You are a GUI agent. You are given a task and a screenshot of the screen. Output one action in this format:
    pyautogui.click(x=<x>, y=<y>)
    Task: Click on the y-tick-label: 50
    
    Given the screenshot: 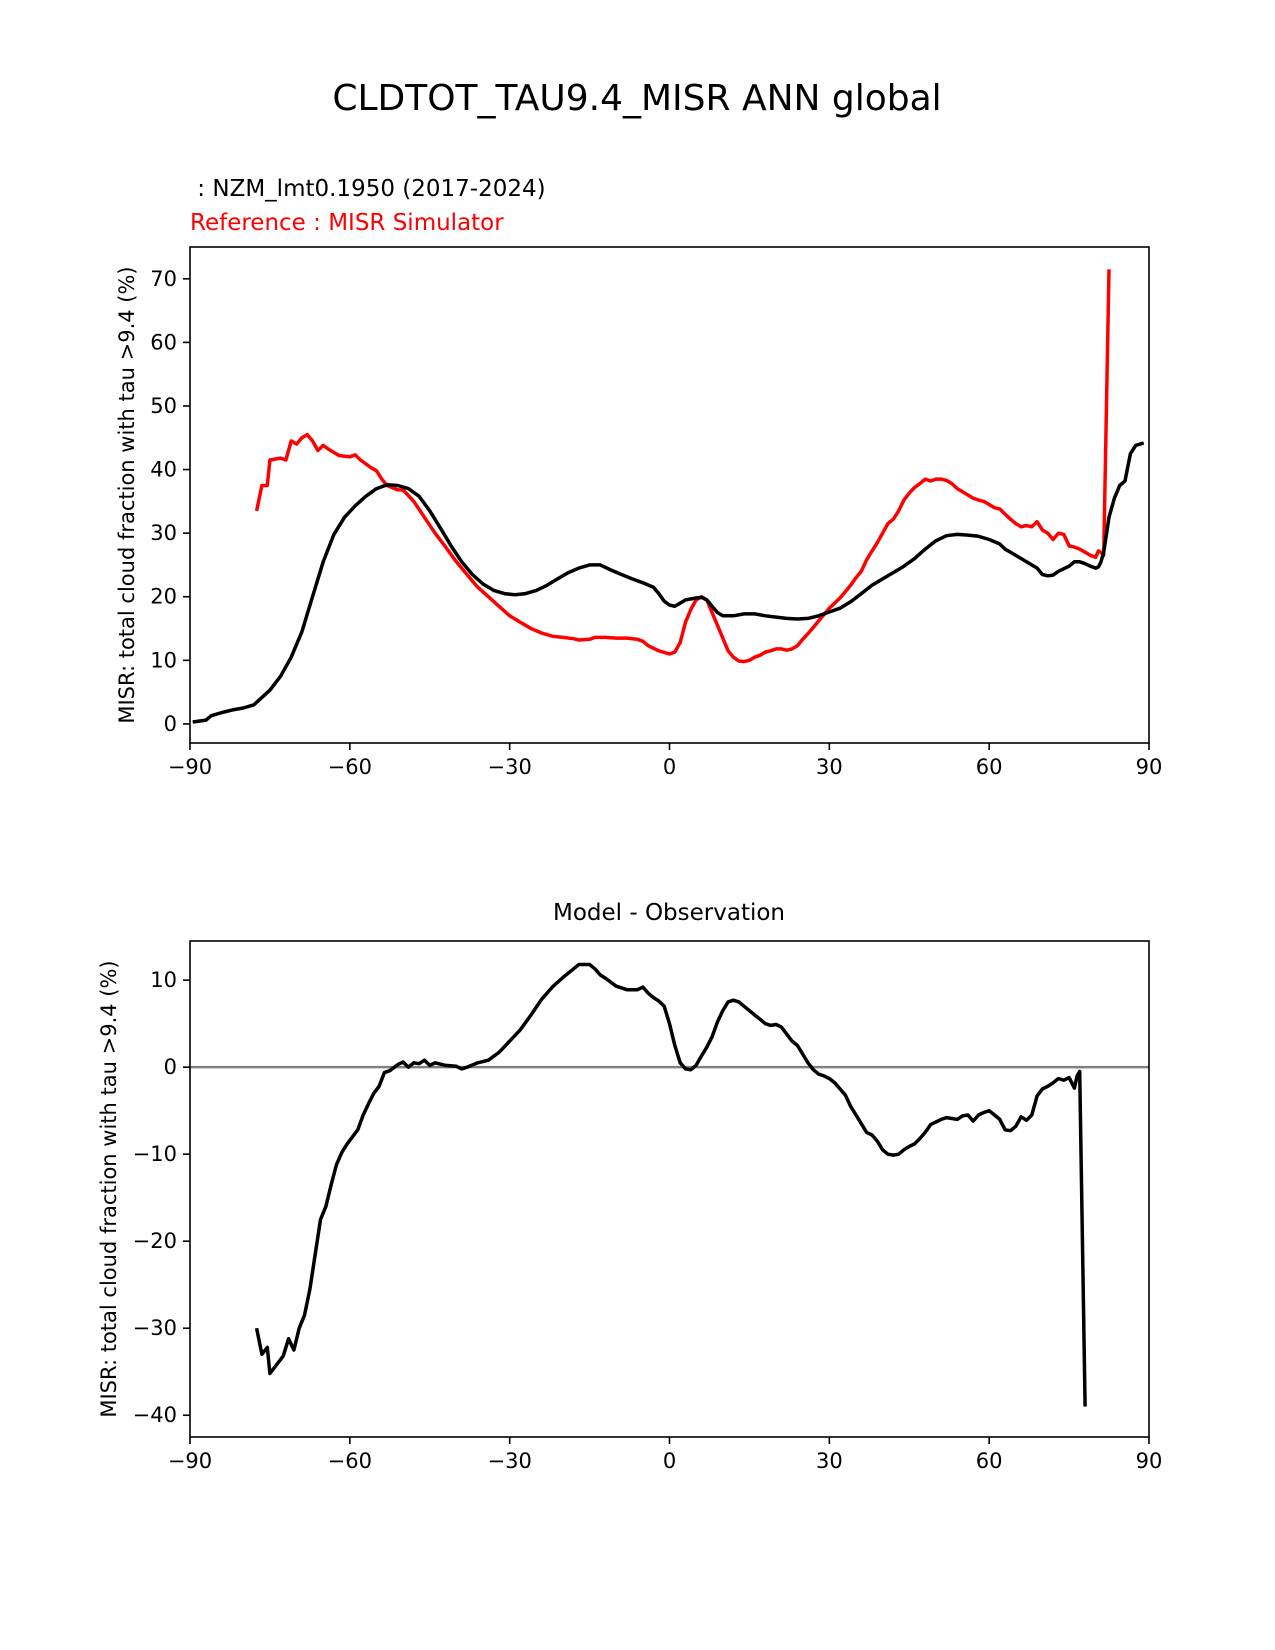 What is the action you would take?
    pyautogui.click(x=163, y=406)
    